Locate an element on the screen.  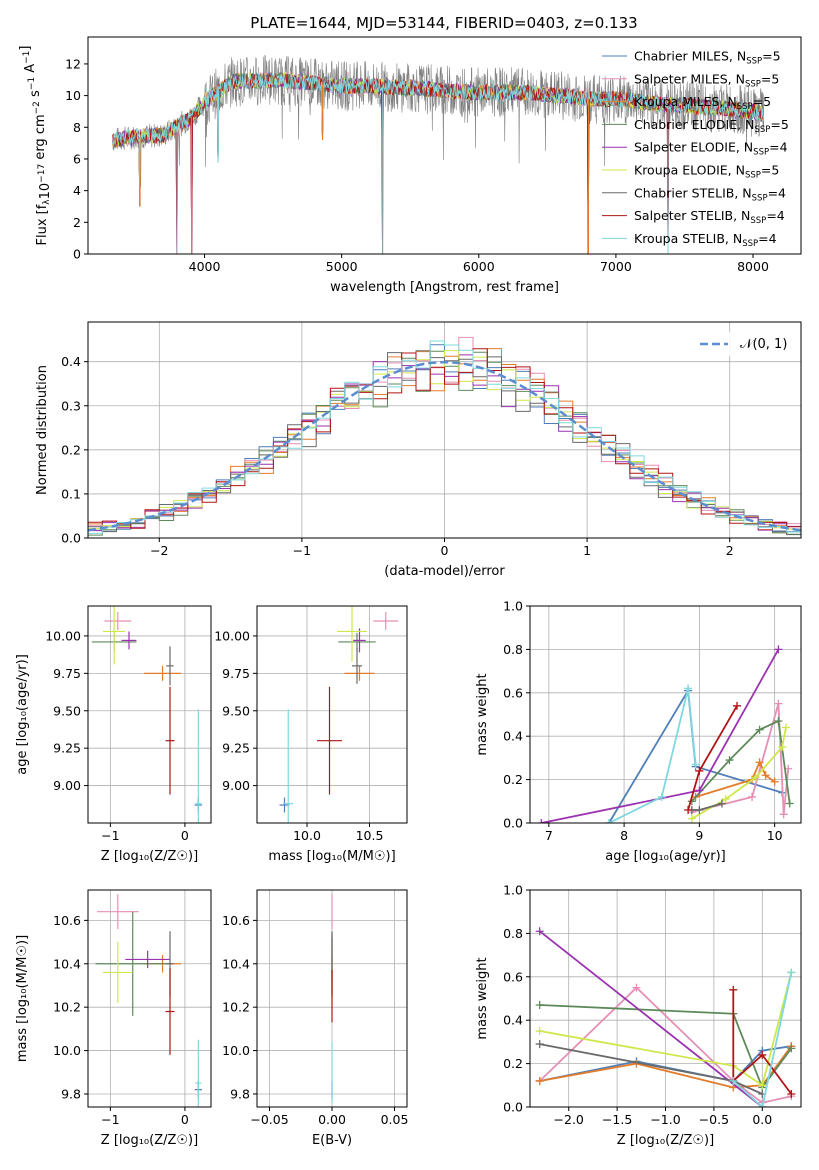
histogram-step-chabrier-stelib is located at coordinates (444, 443).